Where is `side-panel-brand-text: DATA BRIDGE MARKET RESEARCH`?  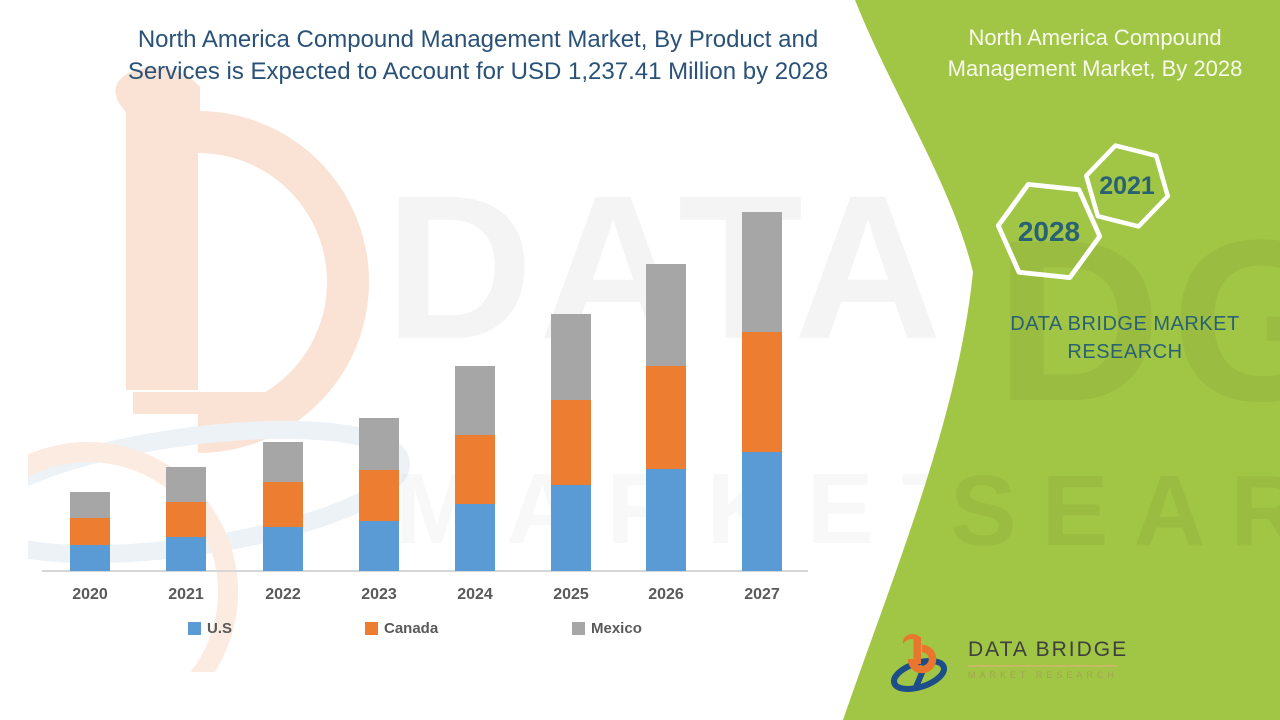
side-panel-brand-text: DATA BRIDGE MARKET RESEARCH is located at coordinates (1125, 338).